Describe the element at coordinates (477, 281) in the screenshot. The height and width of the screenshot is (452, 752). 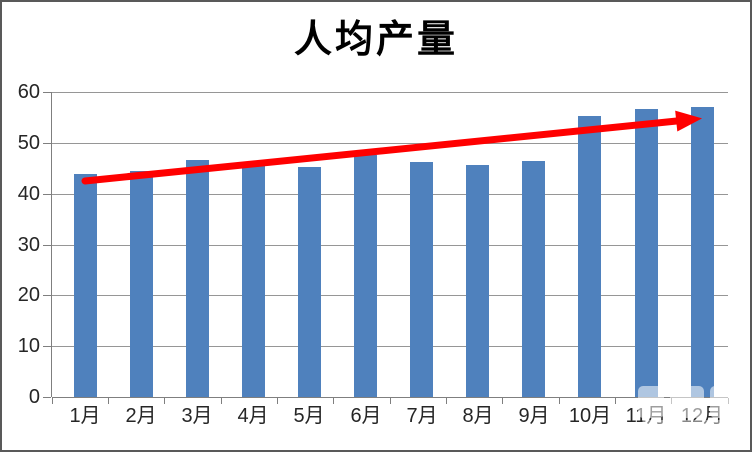
I see `bar-m8` at that location.